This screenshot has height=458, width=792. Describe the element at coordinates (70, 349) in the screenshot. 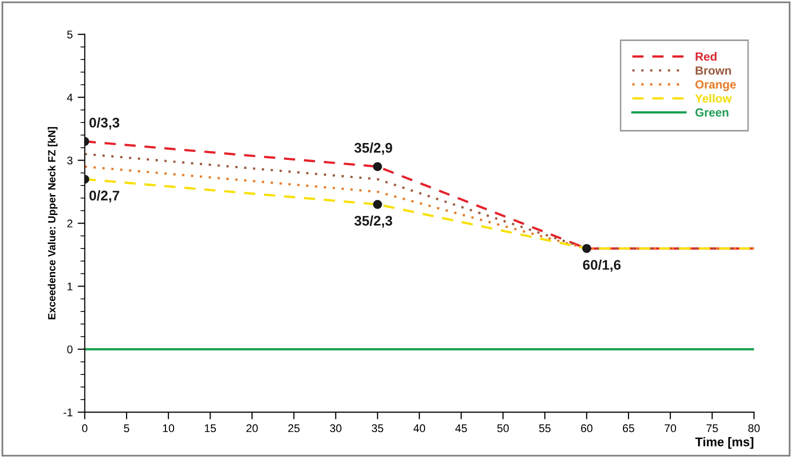

I see `y-tick-label: 0` at that location.